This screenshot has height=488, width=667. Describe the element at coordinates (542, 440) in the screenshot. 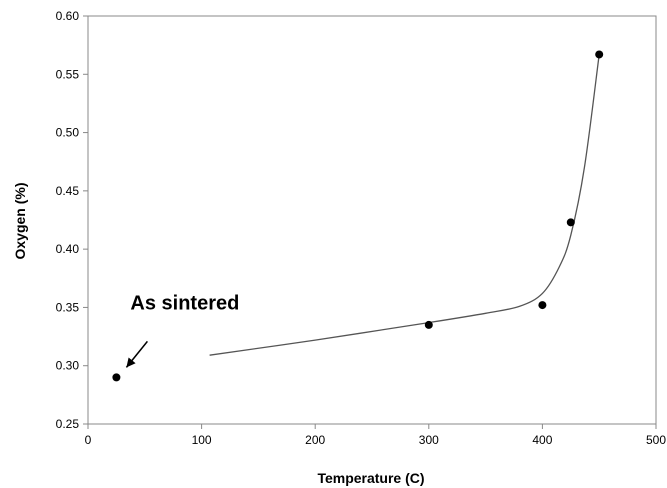

I see `x-tick-label: 400` at that location.